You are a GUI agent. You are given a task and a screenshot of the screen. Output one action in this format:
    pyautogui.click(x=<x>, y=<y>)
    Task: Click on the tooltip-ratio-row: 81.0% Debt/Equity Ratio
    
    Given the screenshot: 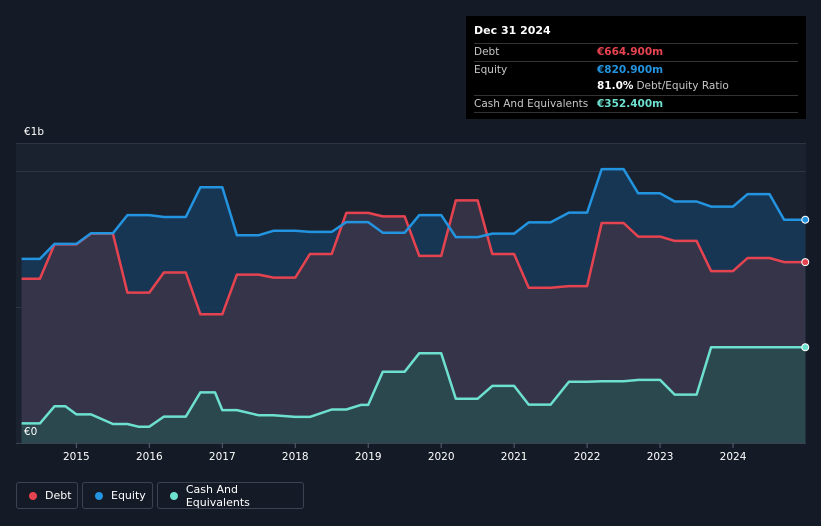 What is the action you would take?
    pyautogui.click(x=636, y=86)
    